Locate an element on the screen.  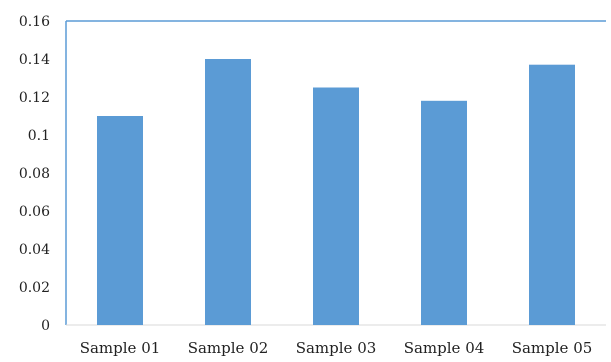
x-tick-label: Sample 03 is located at coordinates (336, 348).